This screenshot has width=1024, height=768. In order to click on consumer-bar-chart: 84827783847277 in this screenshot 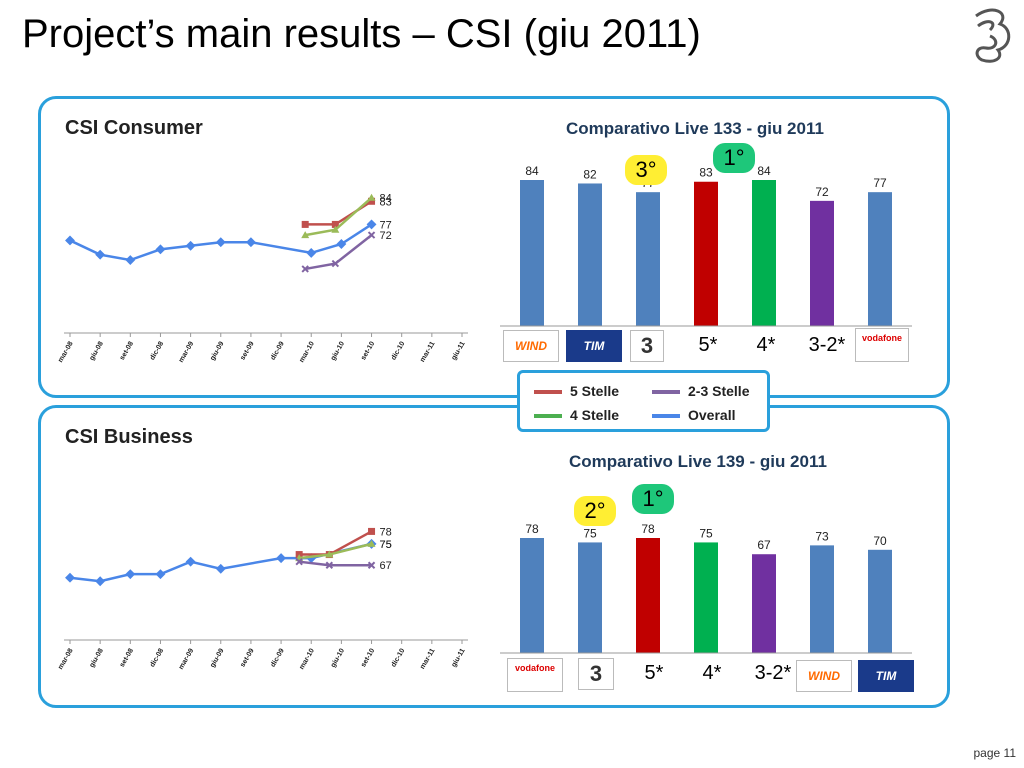, I will do `click(706, 245)`.